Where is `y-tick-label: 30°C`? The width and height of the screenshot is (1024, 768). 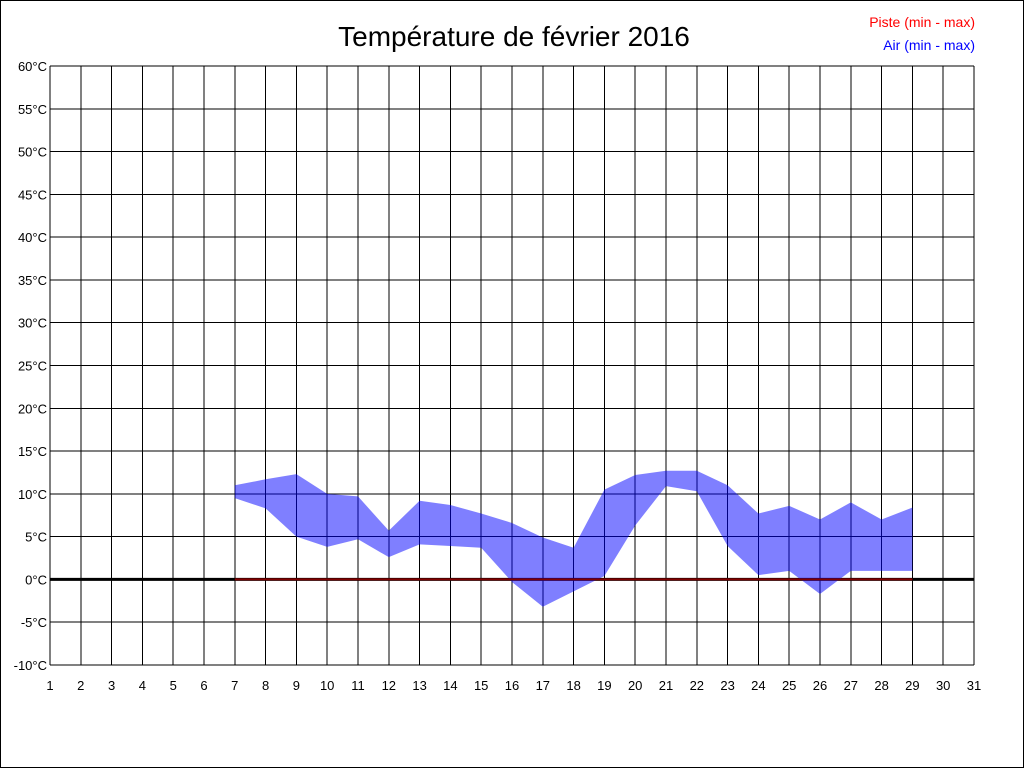 y-tick-label: 30°C is located at coordinates (32, 323).